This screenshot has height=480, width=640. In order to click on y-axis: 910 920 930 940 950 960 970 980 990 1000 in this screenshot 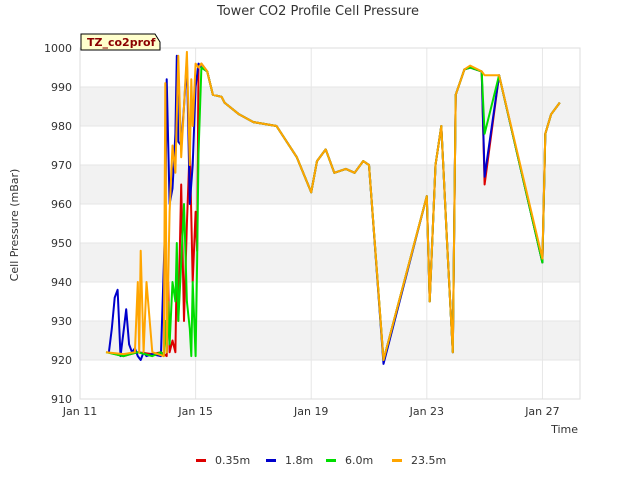, I will do `click(58, 224)`.